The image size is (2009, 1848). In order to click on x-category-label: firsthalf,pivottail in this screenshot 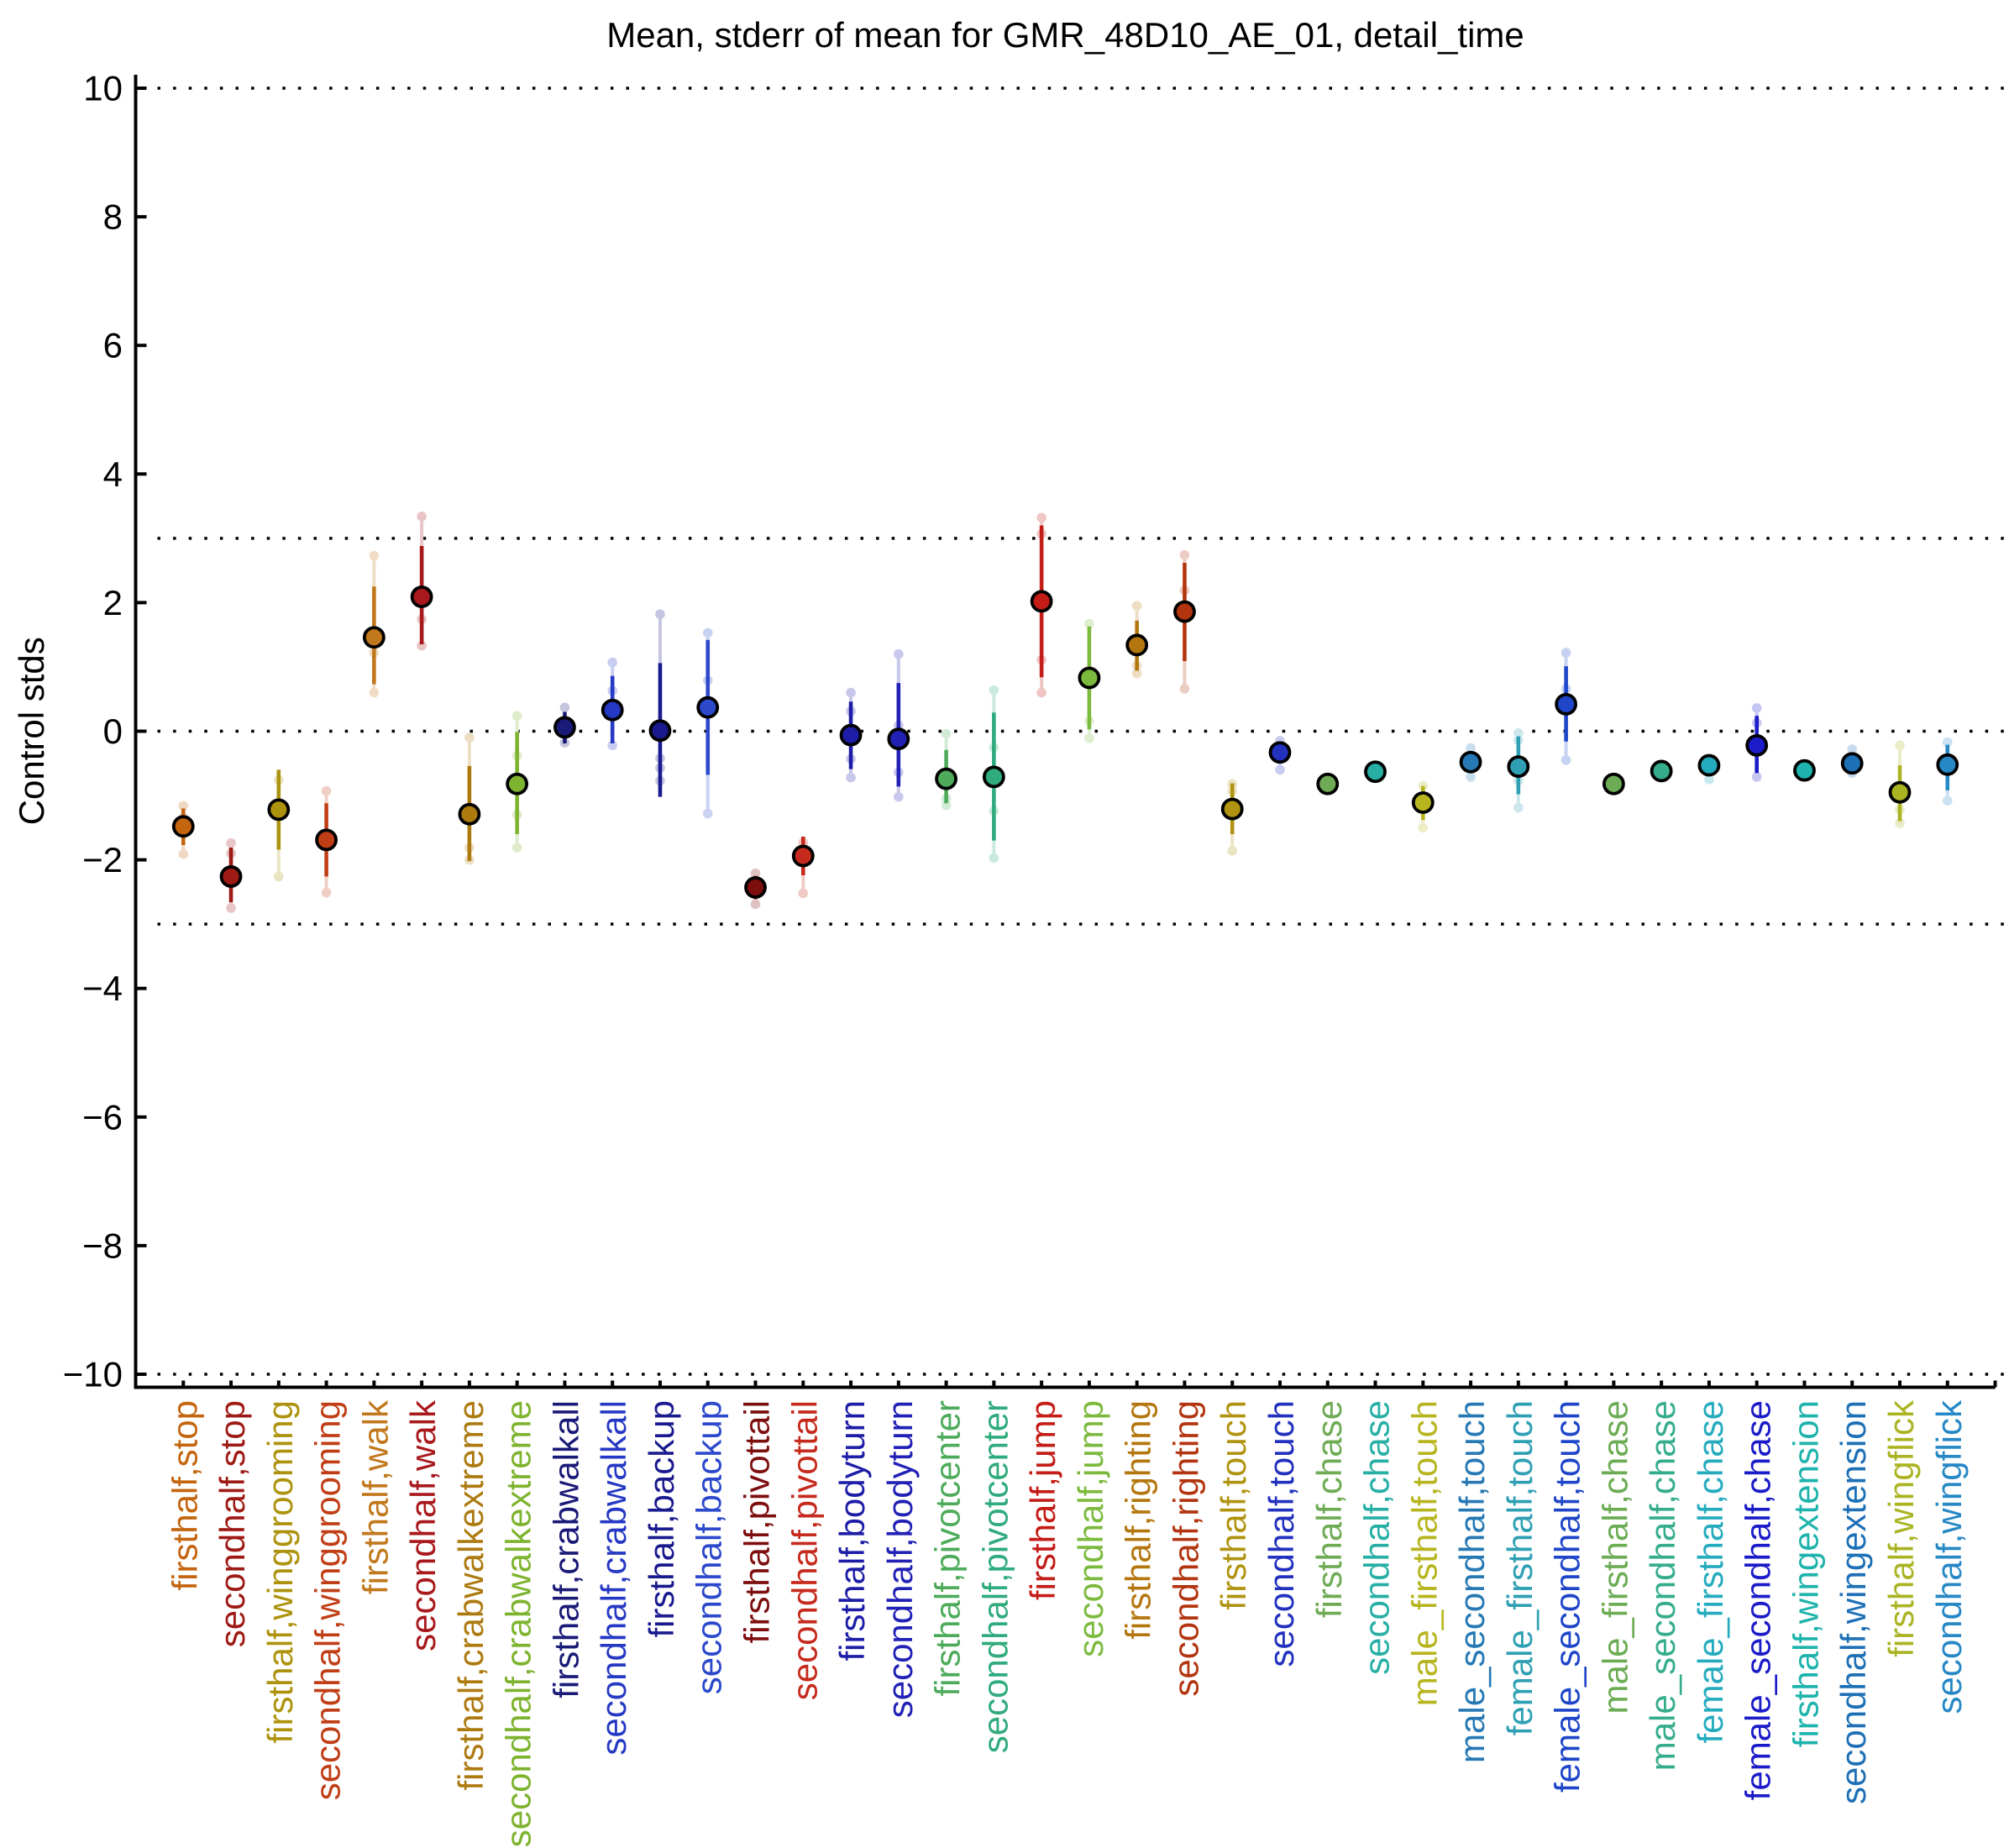, I will do `click(757, 1521)`.